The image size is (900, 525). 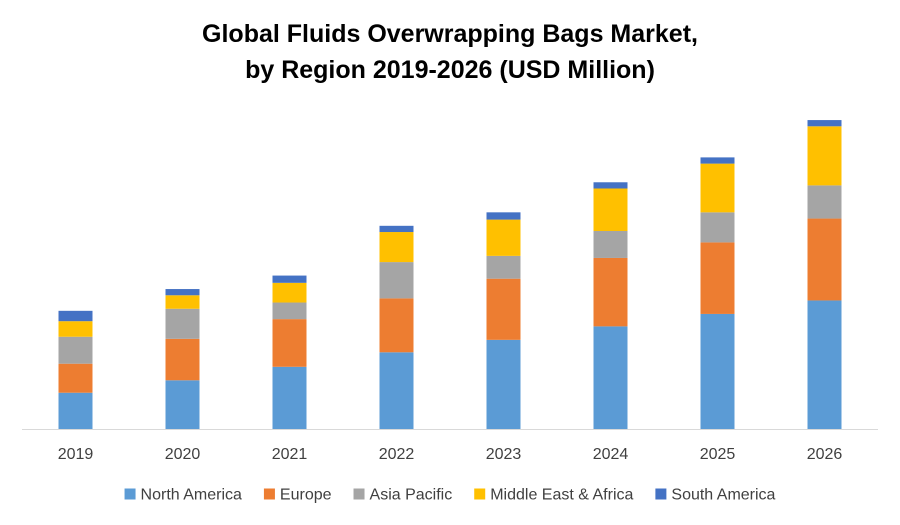 I want to click on legend-label-europe: Europe, so click(x=306, y=495).